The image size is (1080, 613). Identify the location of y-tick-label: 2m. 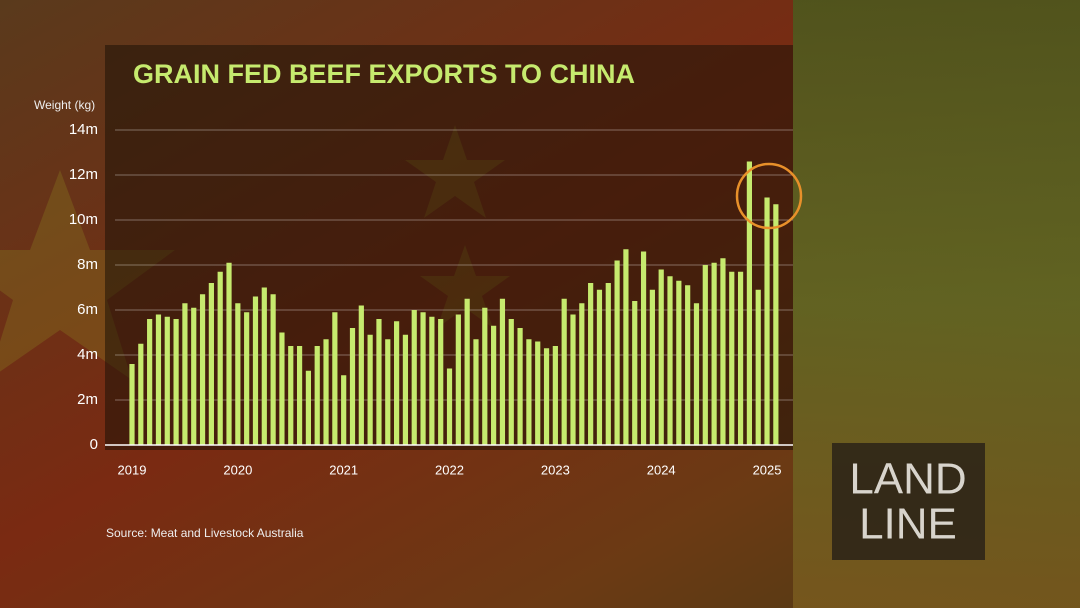
(87, 399).